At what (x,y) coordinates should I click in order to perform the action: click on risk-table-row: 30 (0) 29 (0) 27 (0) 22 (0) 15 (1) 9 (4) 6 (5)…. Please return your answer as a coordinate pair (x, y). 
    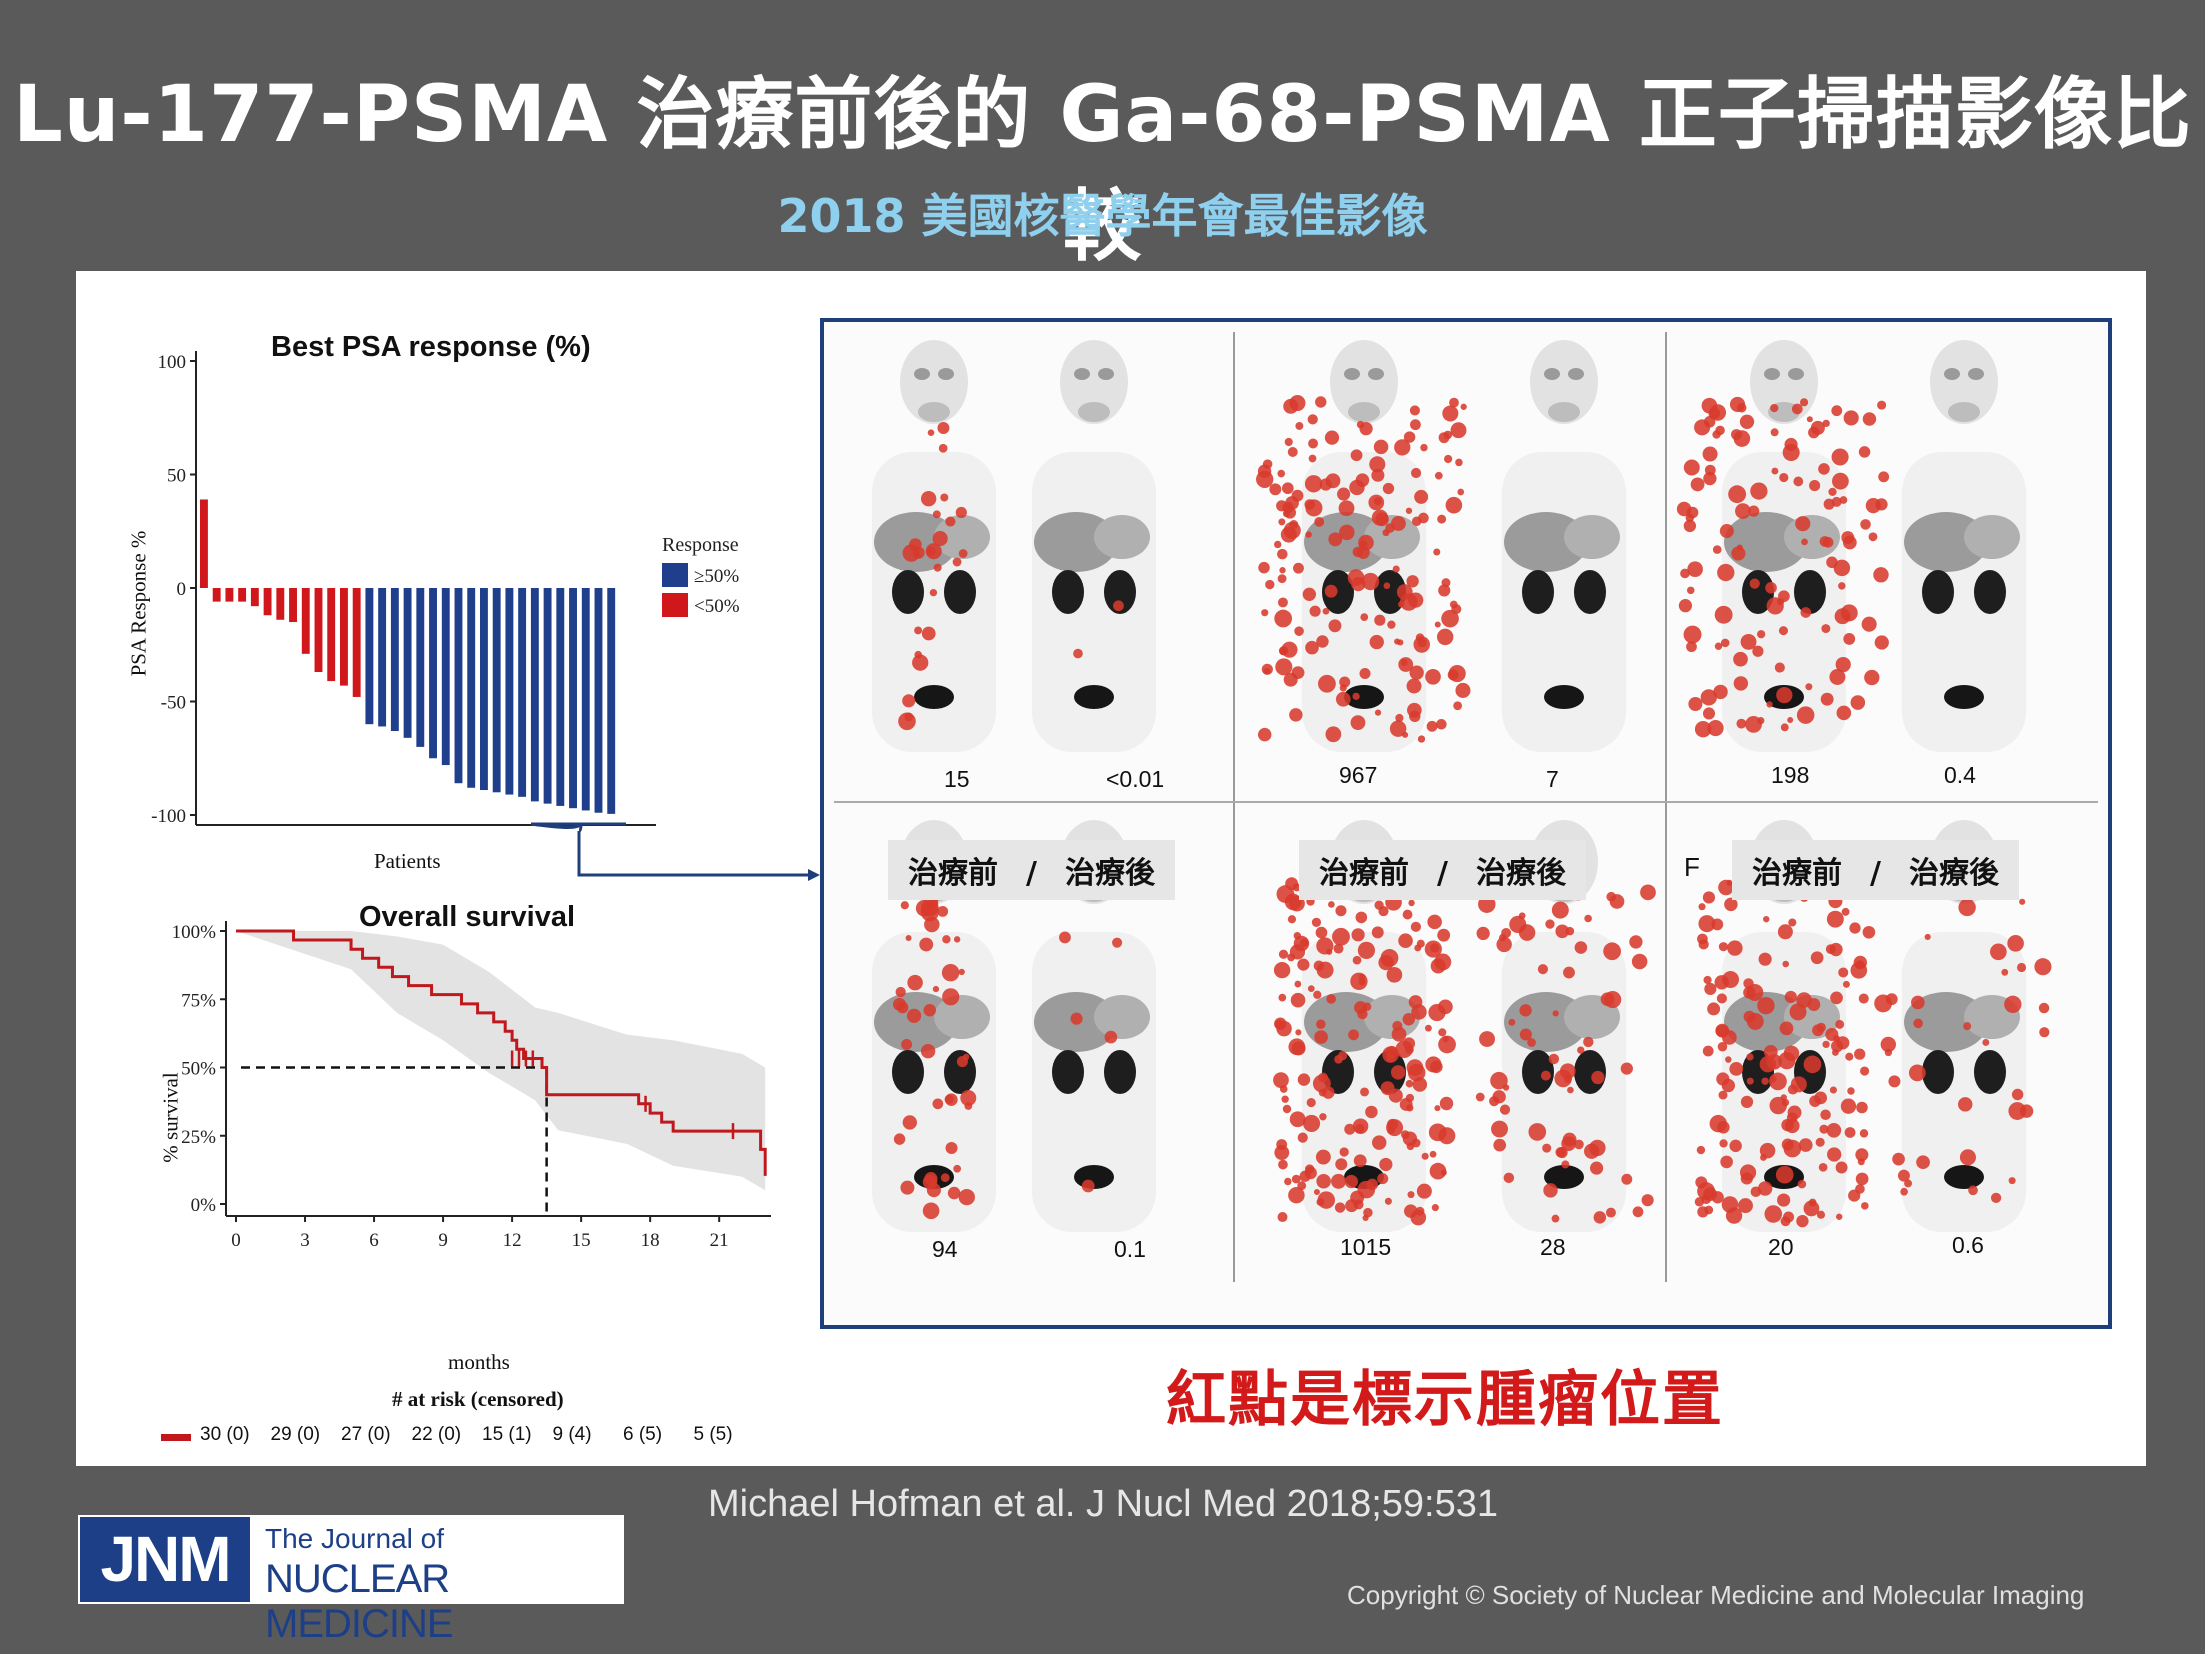
    Looking at the image, I should click on (501, 1439).